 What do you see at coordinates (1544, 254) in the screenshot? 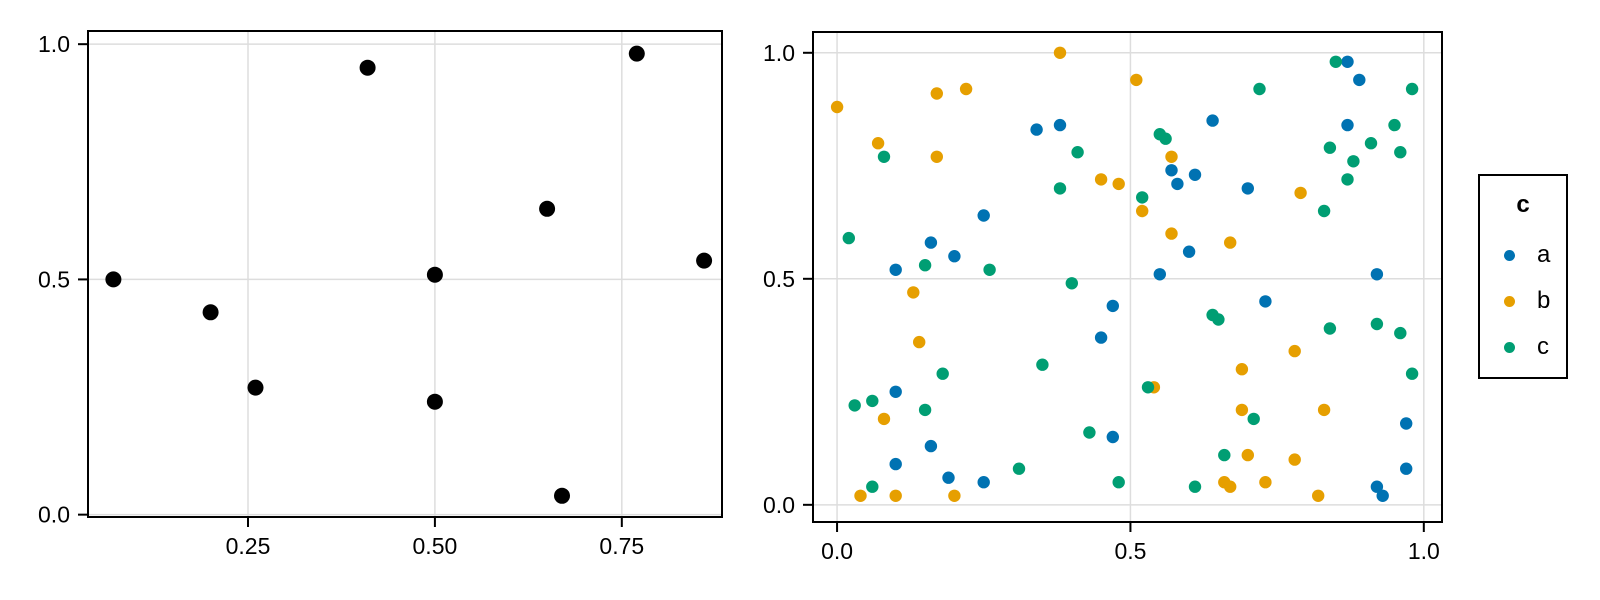
I see `legend-label-a: a` at bounding box center [1544, 254].